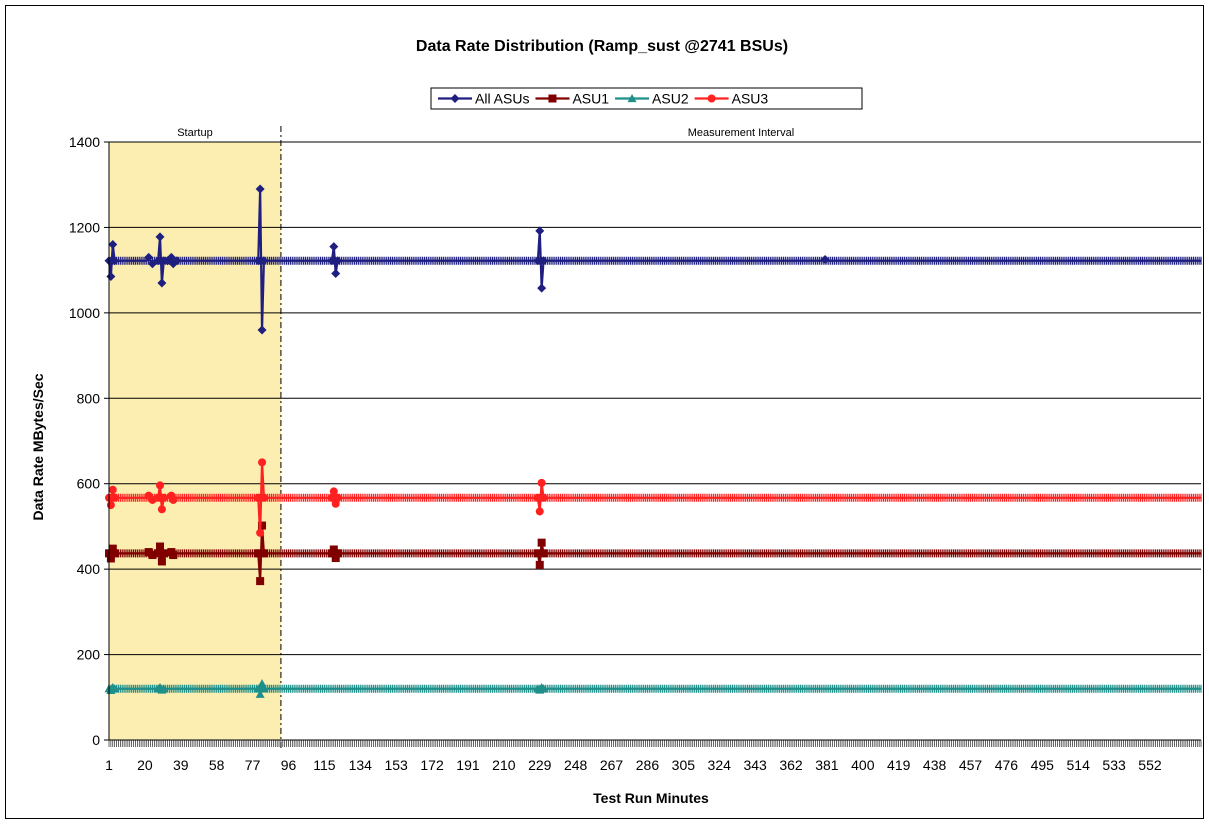 This screenshot has width=1209, height=825. Describe the element at coordinates (791, 765) in the screenshot. I see `x-tick-label: 362` at that location.